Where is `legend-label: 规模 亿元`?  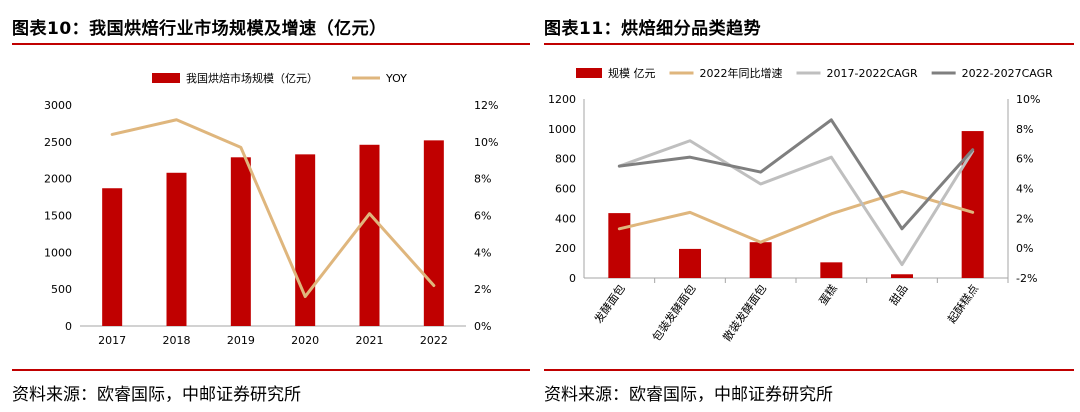 legend-label: 规模 亿元 is located at coordinates (632, 73).